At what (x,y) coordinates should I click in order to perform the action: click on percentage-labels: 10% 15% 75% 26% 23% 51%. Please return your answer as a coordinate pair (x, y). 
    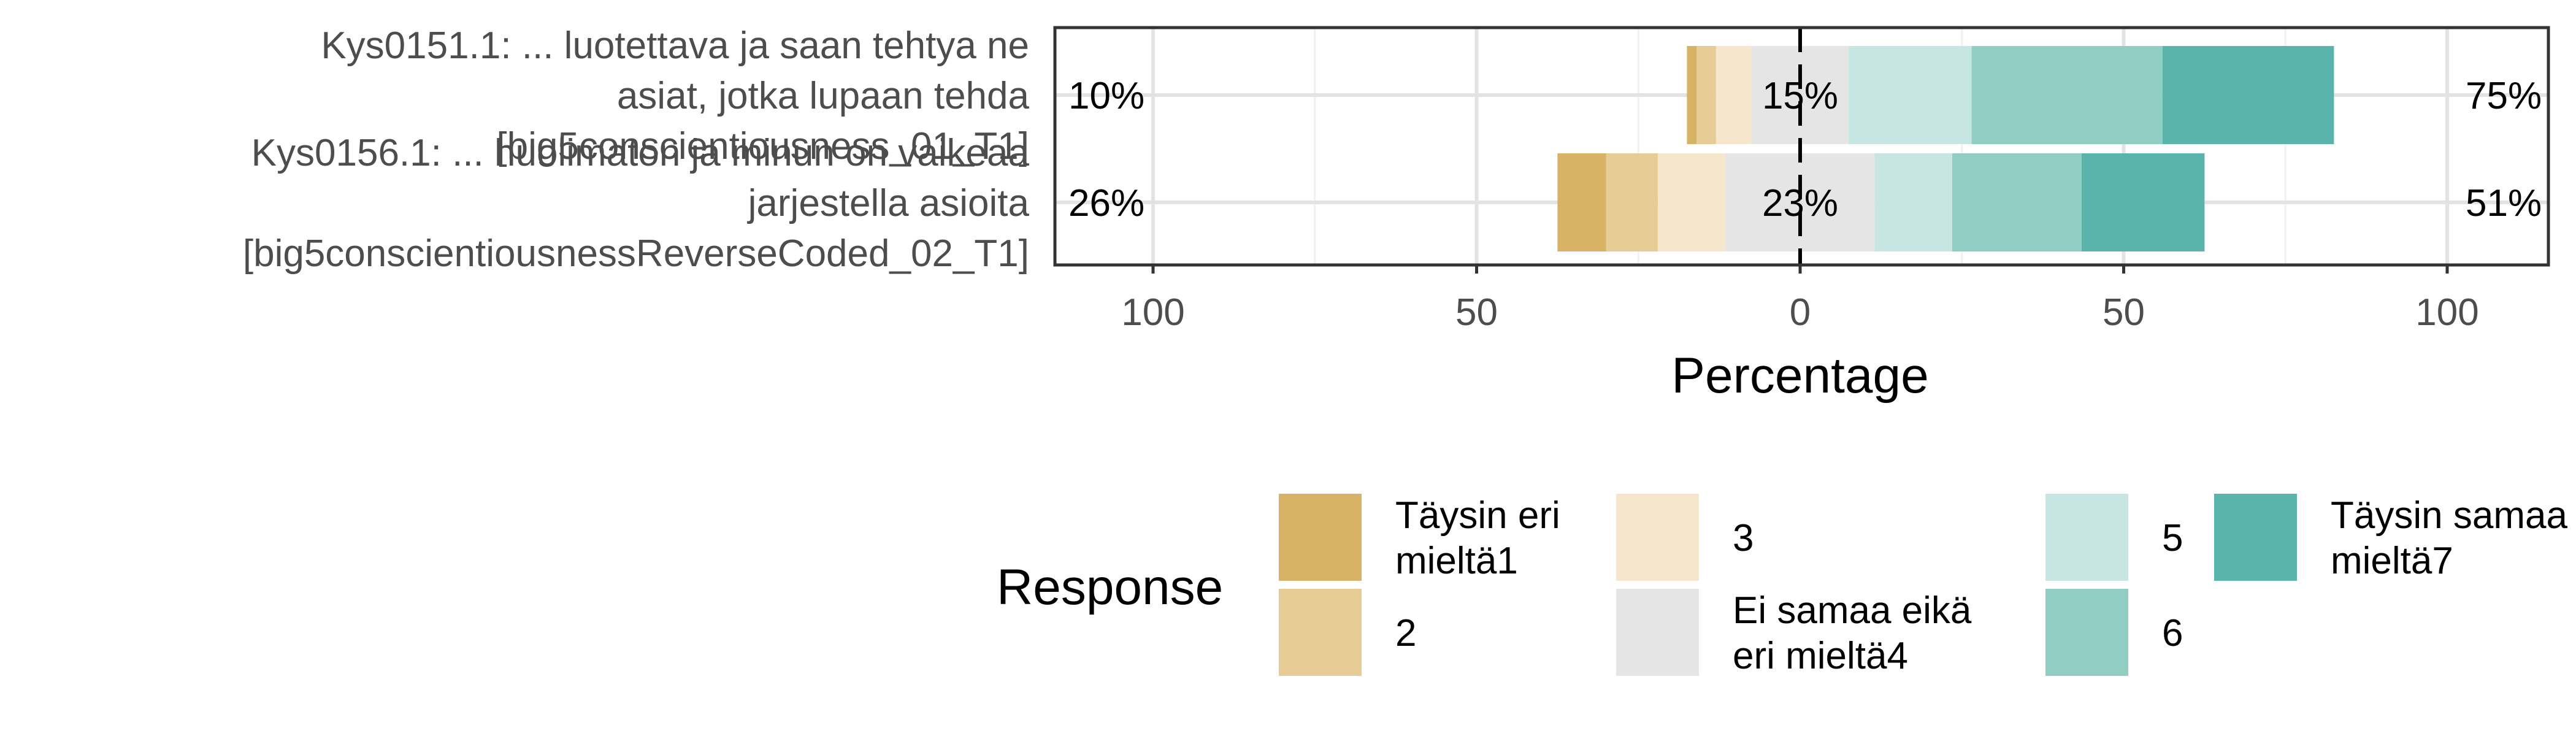
    Looking at the image, I should click on (1805, 149).